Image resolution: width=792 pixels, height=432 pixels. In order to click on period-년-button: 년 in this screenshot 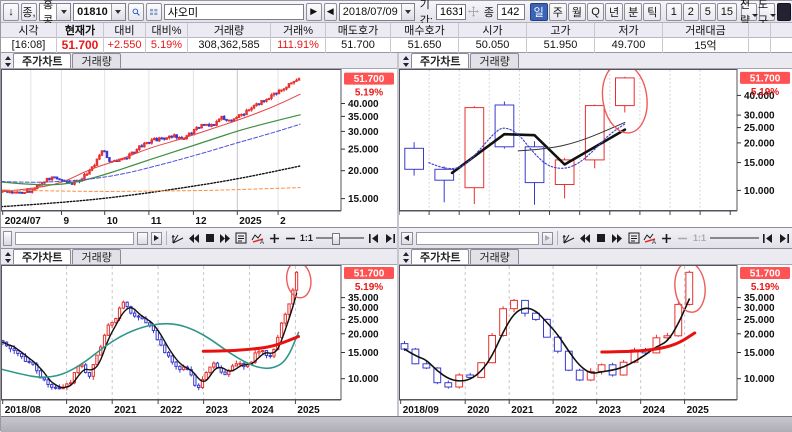, I will do `click(614, 11)`.